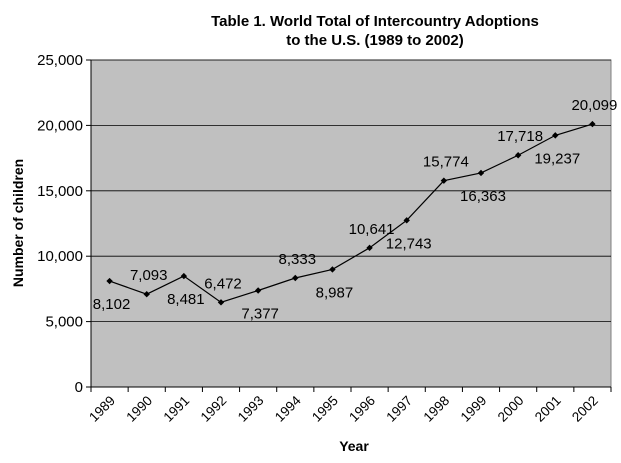  What do you see at coordinates (223, 283) in the screenshot?
I see `data-label: 6,472` at bounding box center [223, 283].